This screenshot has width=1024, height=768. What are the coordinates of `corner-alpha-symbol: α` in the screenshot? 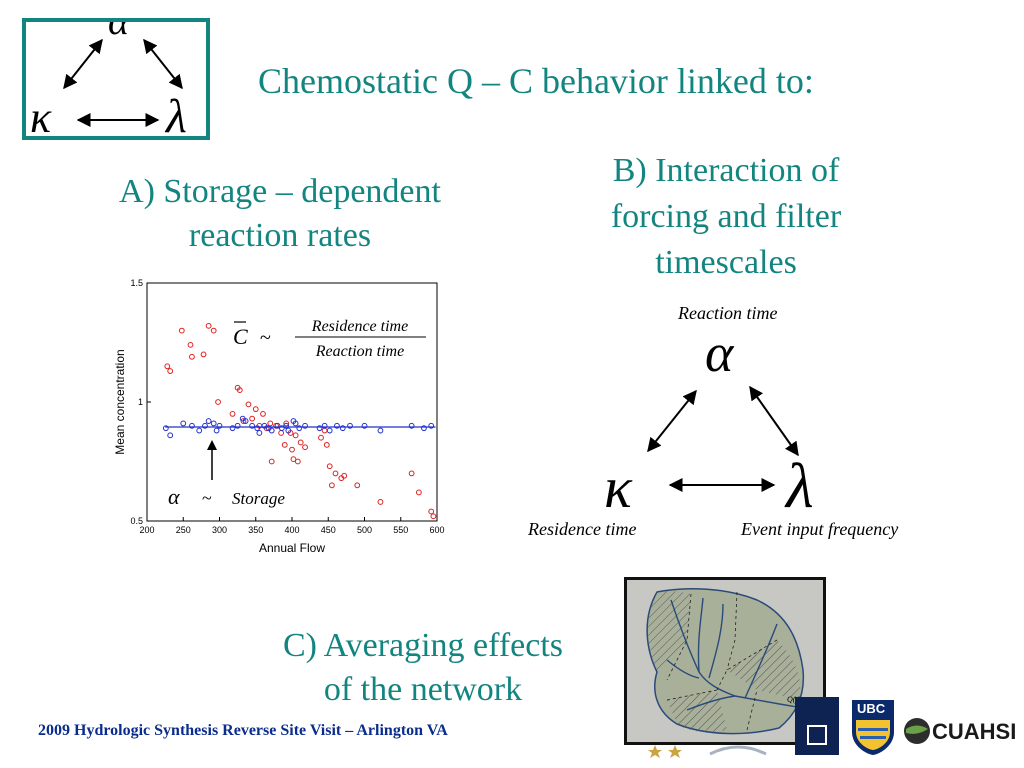 It's located at (119, 32).